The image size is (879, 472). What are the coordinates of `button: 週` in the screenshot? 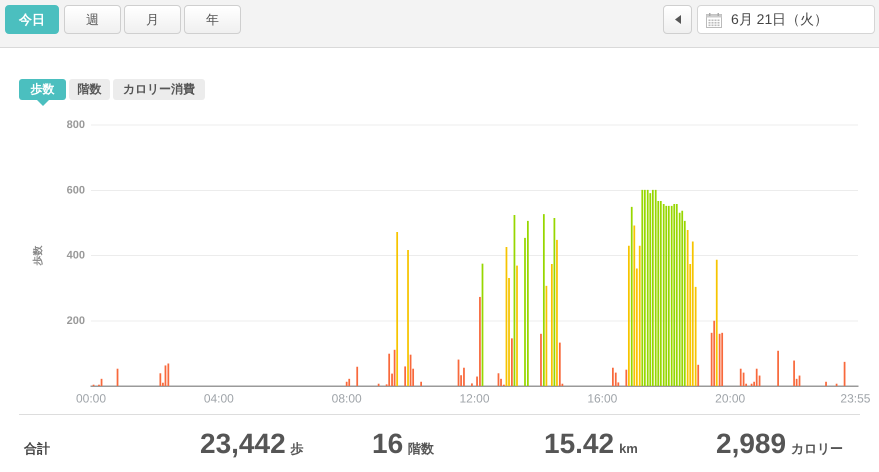 It's located at (92, 19).